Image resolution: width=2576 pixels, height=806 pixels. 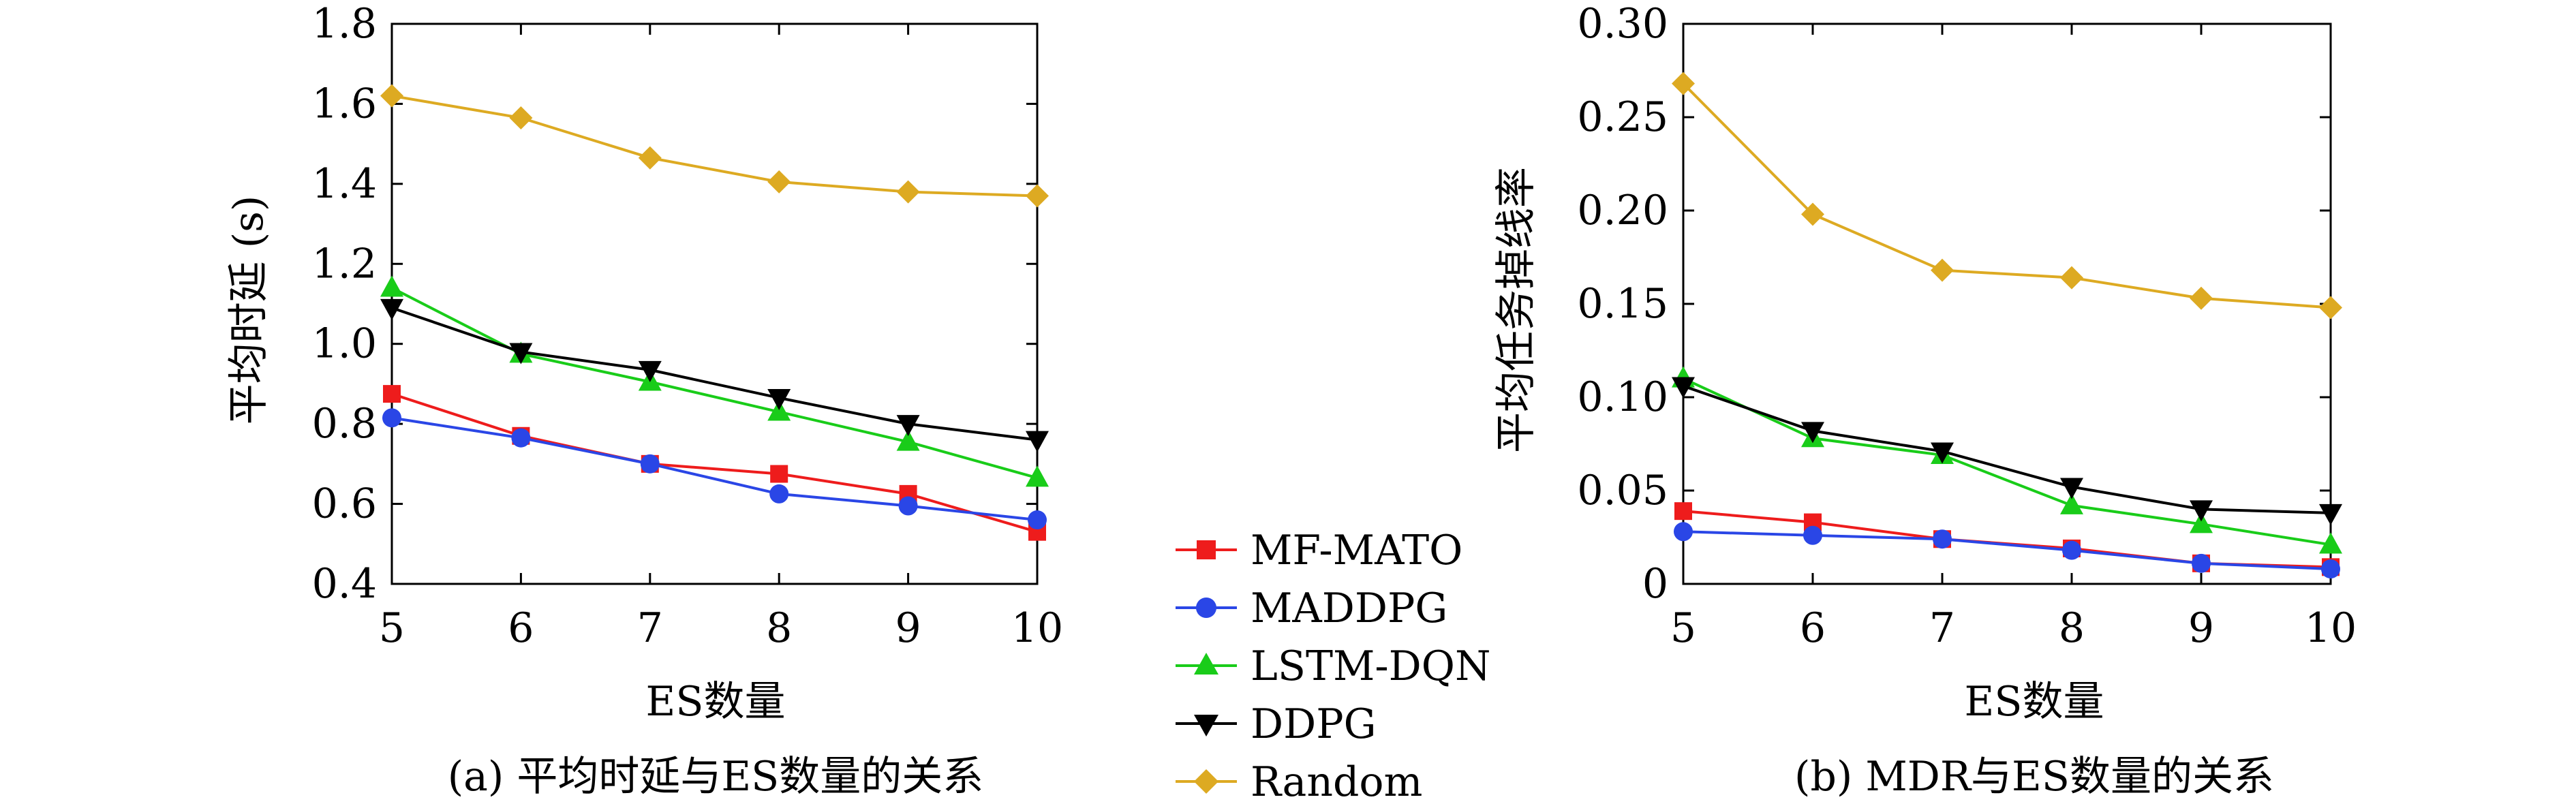 I want to click on legend-marker-random, so click(x=1206, y=781).